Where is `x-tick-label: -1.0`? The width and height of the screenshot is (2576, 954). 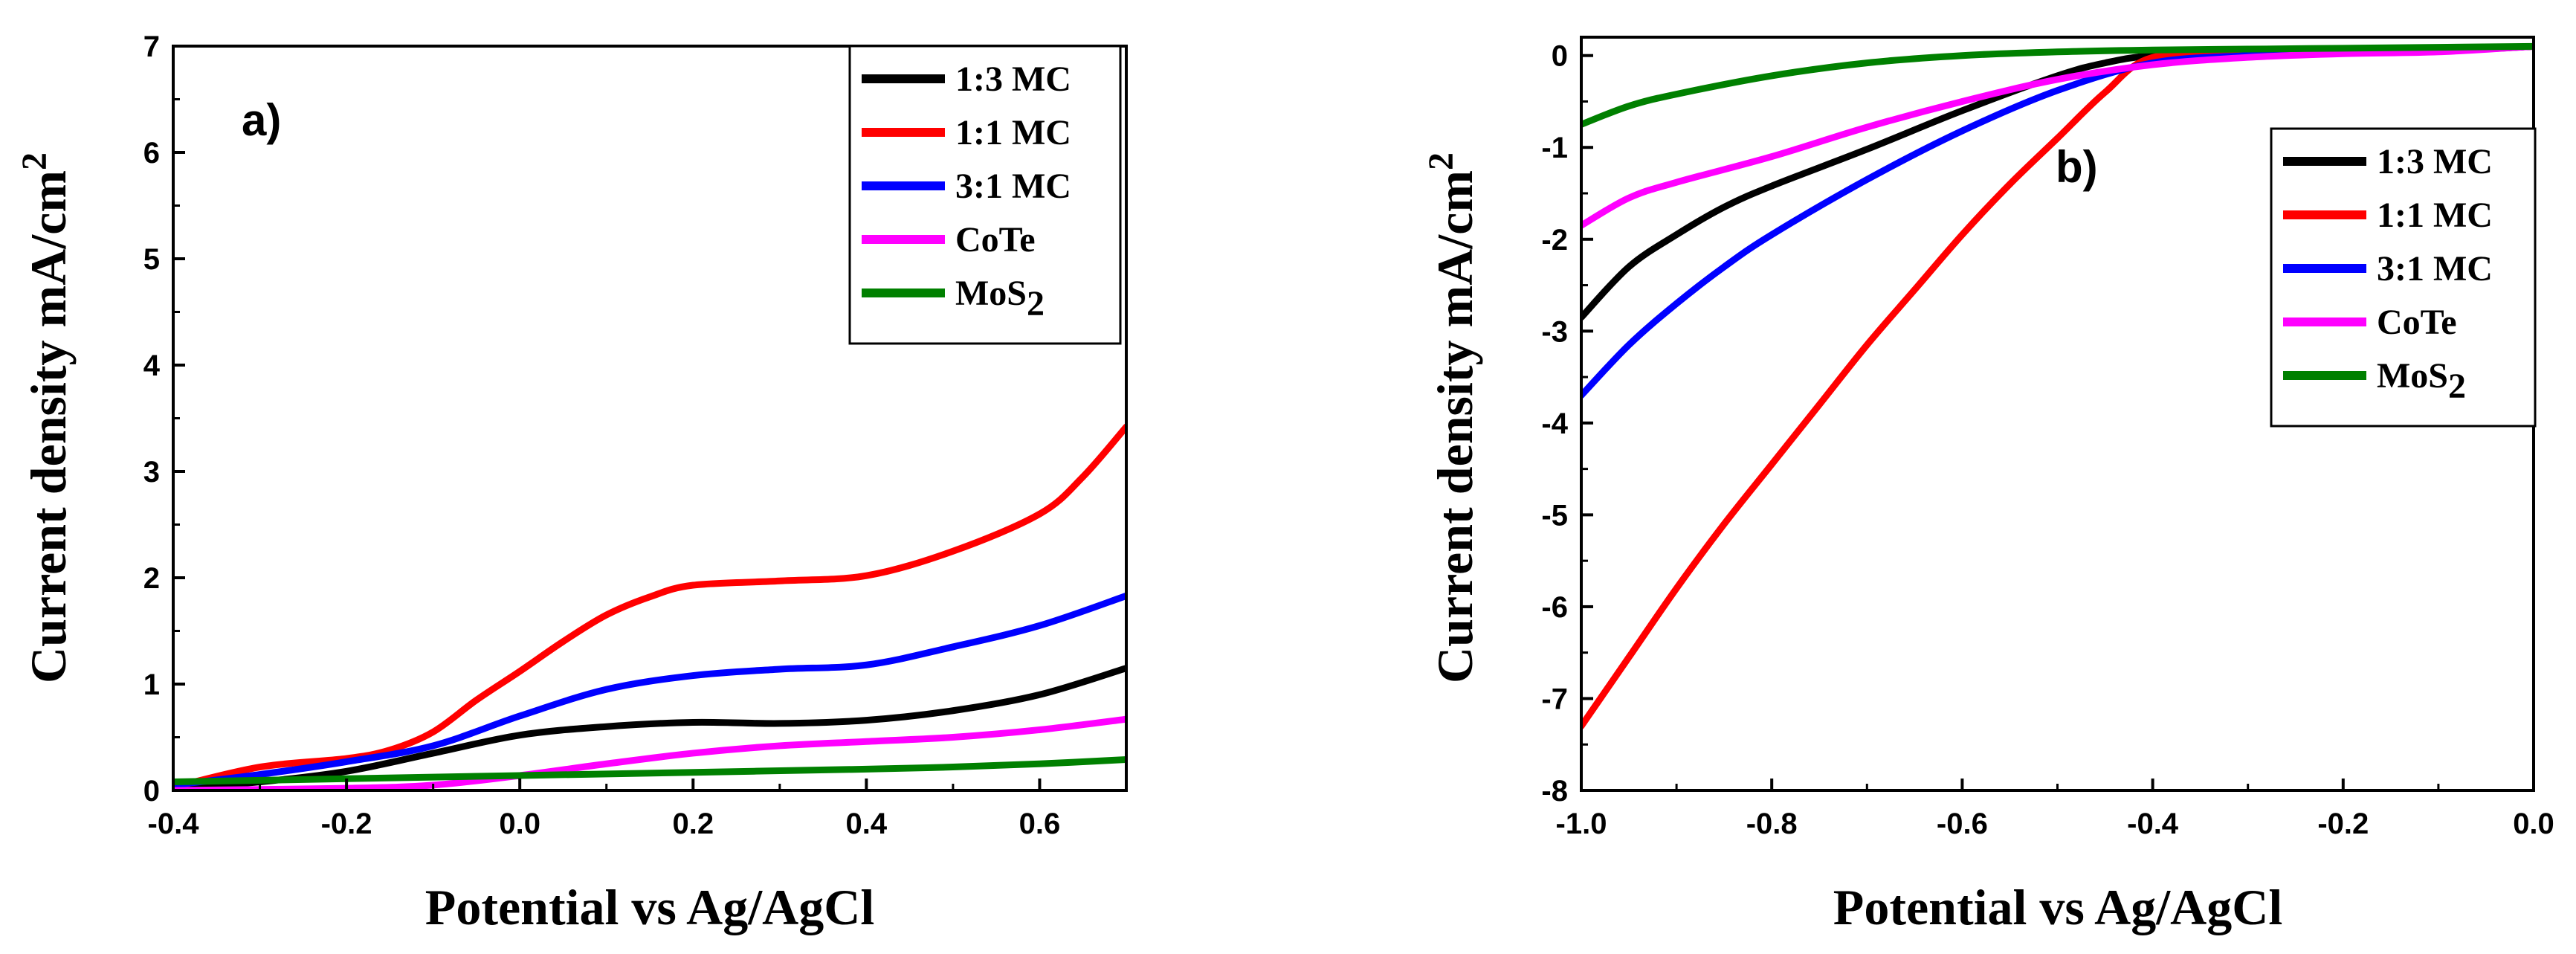 x-tick-label: -1.0 is located at coordinates (1581, 824).